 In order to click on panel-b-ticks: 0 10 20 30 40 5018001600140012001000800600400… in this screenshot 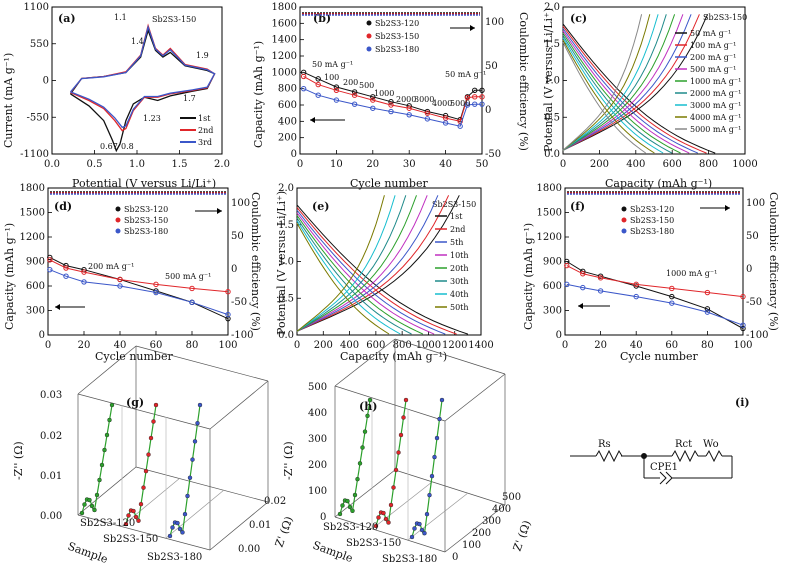, I will do `click(388, 86)`.